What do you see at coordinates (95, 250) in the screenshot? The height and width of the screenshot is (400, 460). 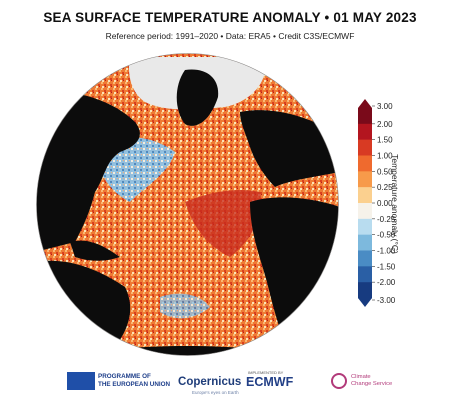 I see `central-america-land` at bounding box center [95, 250].